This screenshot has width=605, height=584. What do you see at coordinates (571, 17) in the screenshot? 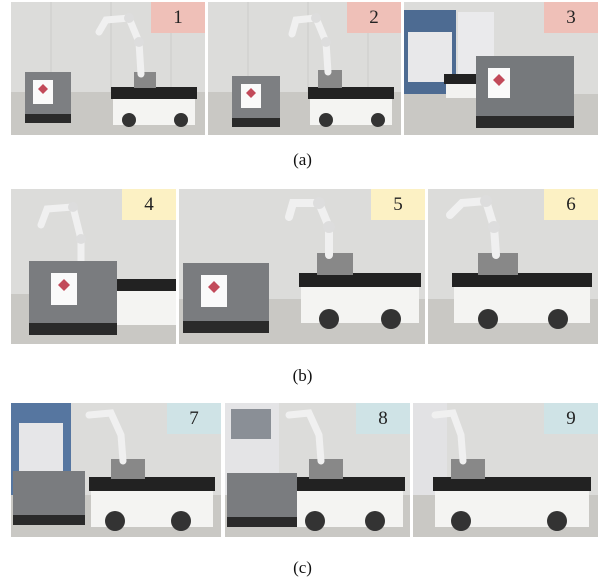
I see `step-number-badge: 3` at bounding box center [571, 17].